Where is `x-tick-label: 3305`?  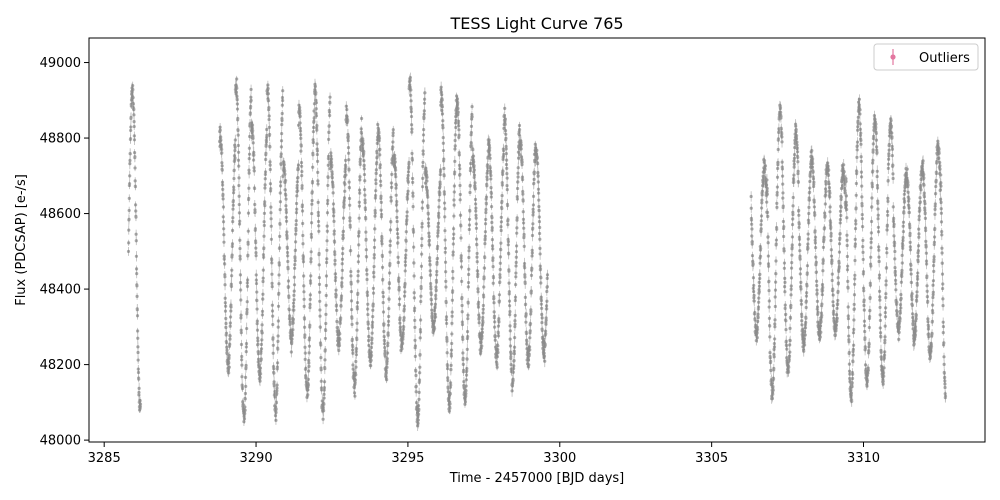
x-tick-label: 3305 is located at coordinates (711, 458).